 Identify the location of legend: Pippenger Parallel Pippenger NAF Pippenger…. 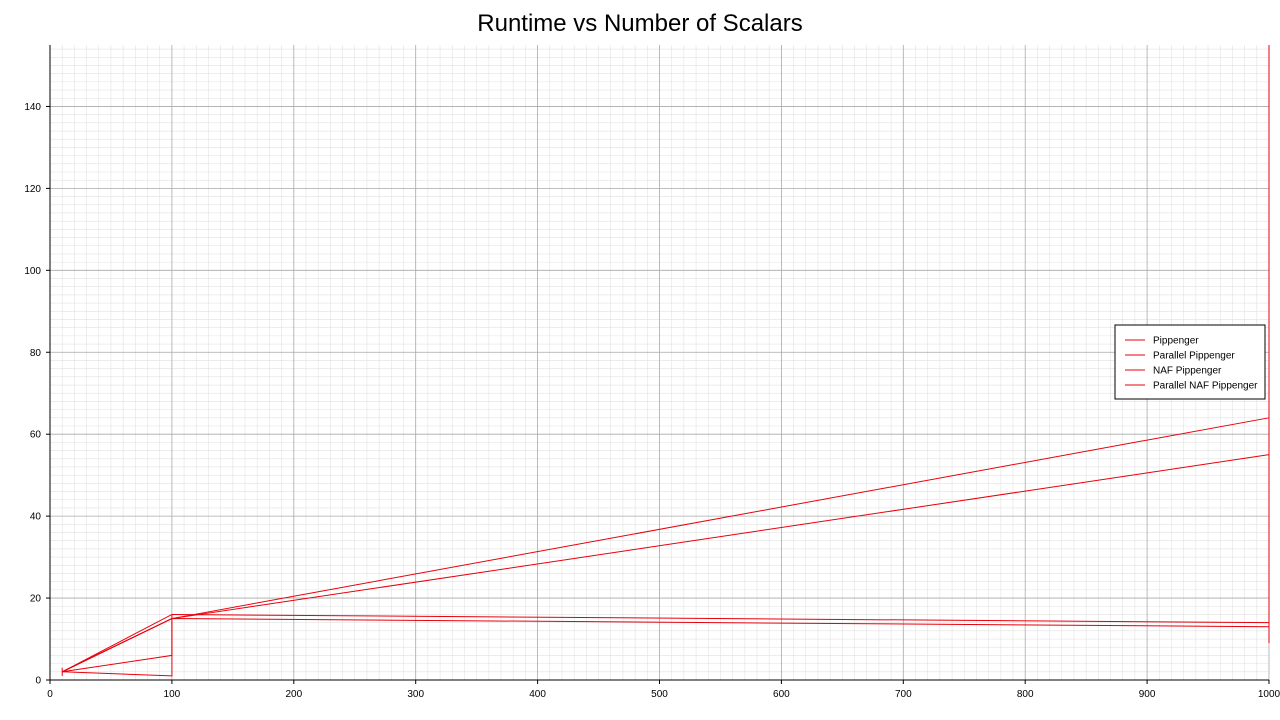
(1190, 362).